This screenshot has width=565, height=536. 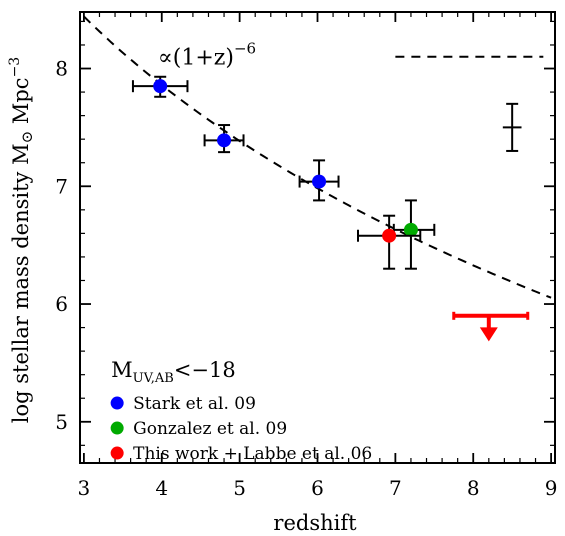 I want to click on y-tick-label: 5, so click(x=61, y=422).